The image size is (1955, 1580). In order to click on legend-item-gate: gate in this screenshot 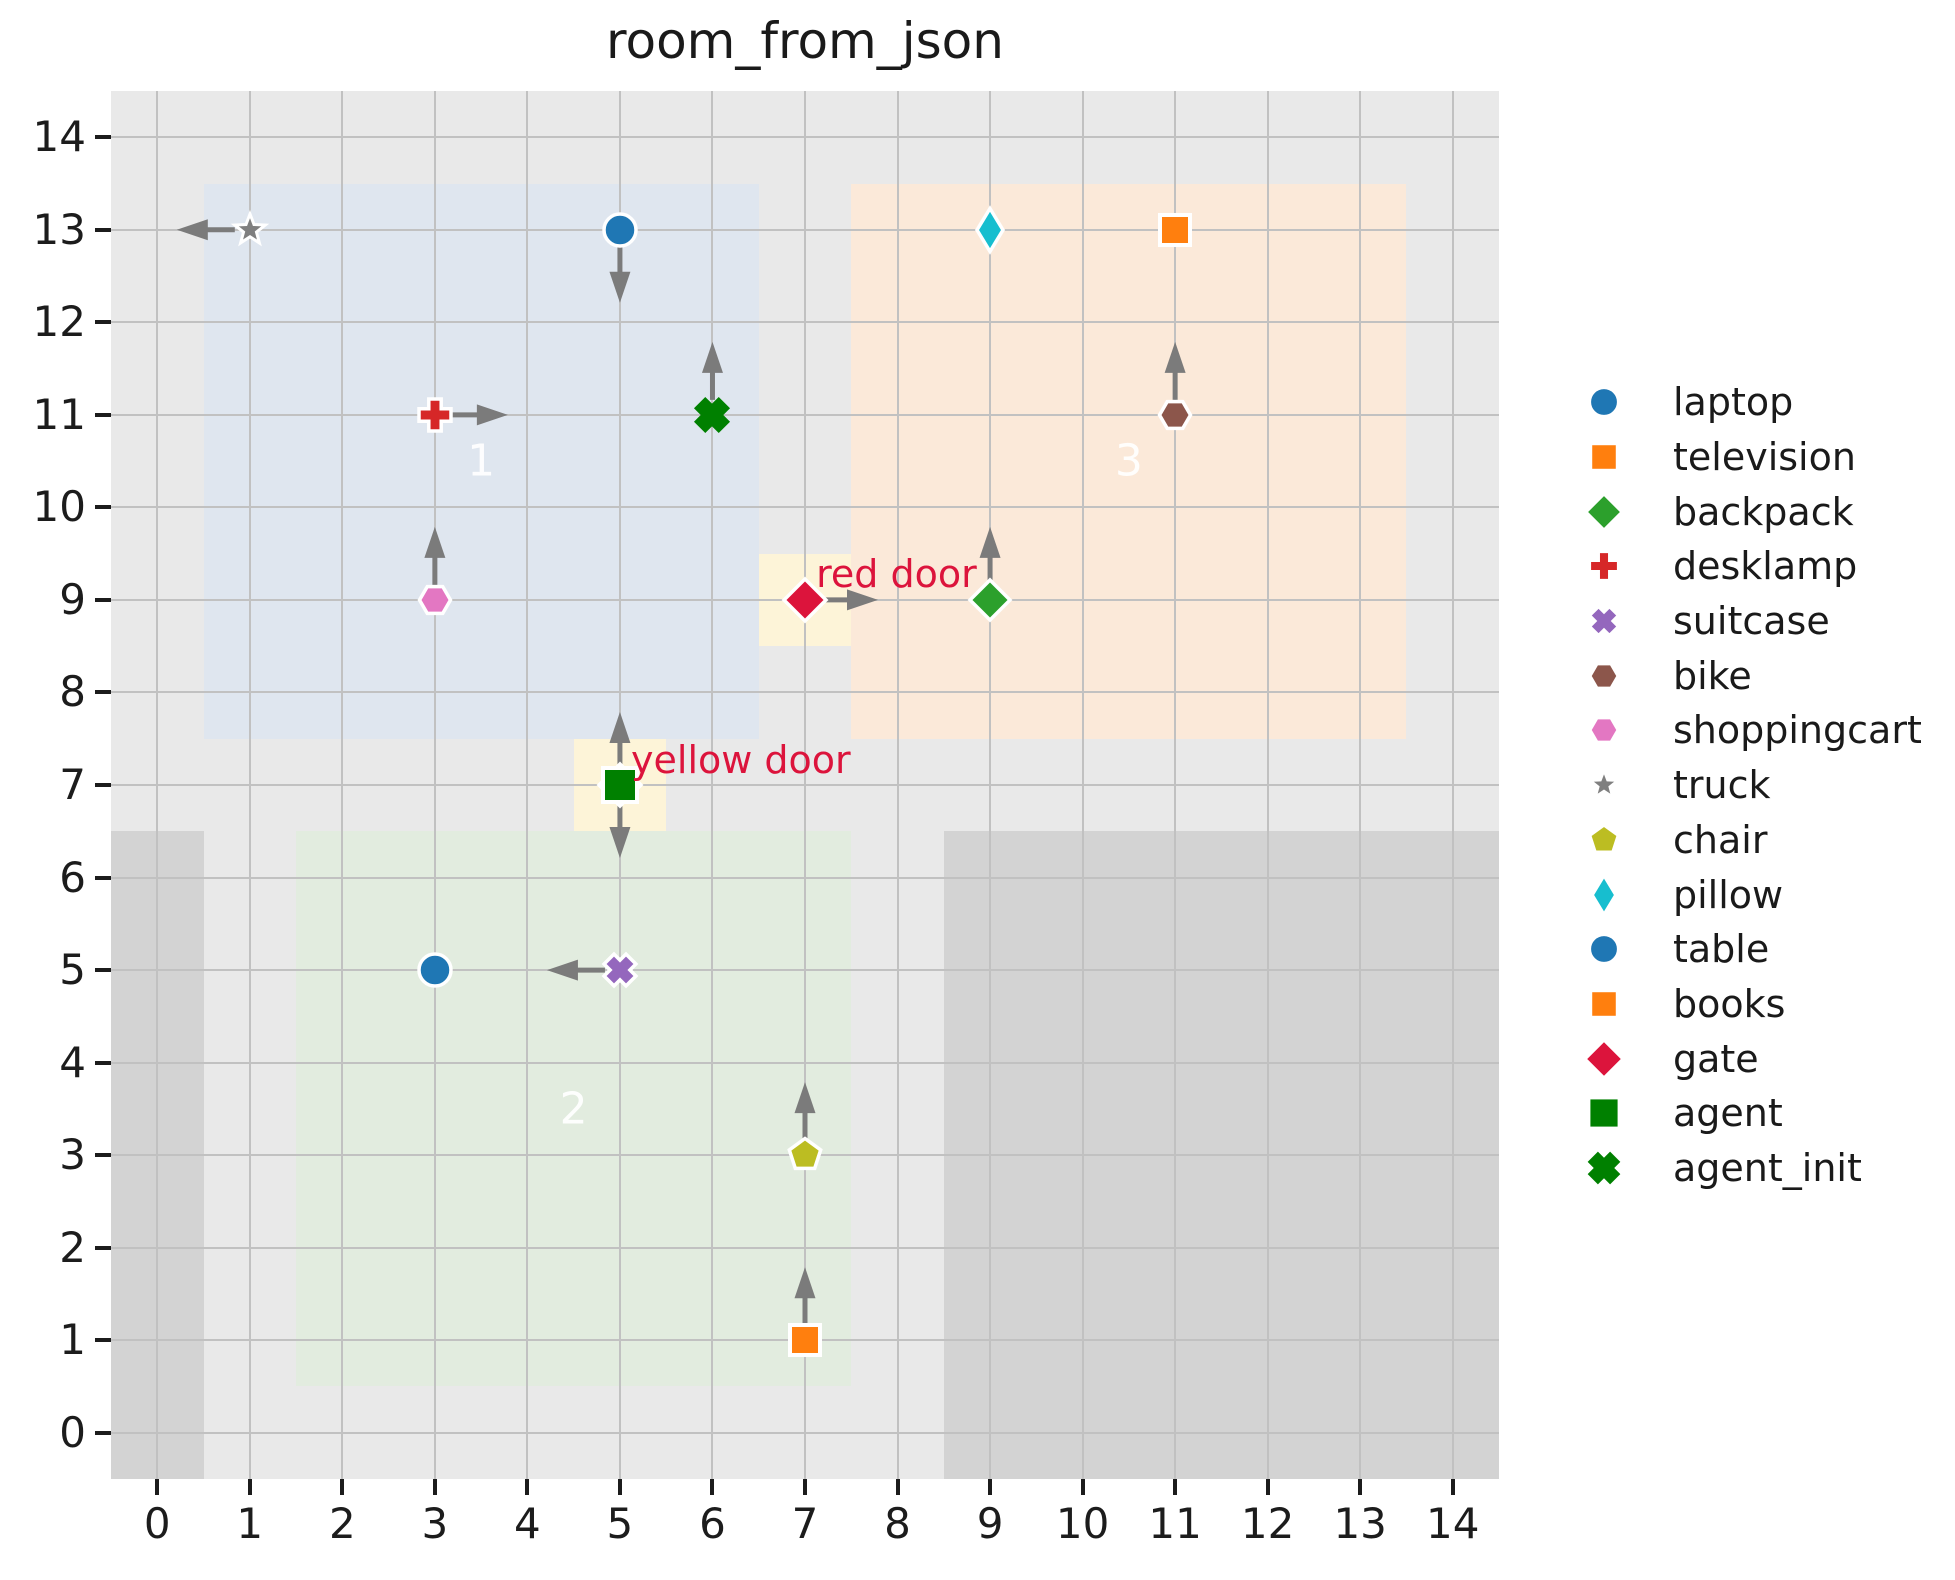, I will do `click(1744, 1058)`.